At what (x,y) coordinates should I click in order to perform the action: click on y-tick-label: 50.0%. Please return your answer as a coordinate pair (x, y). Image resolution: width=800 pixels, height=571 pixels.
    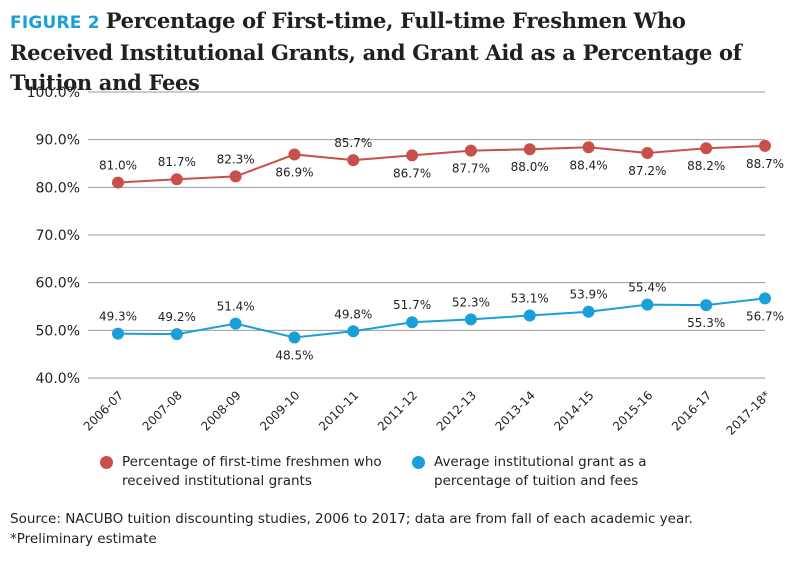
    Looking at the image, I should click on (58, 331).